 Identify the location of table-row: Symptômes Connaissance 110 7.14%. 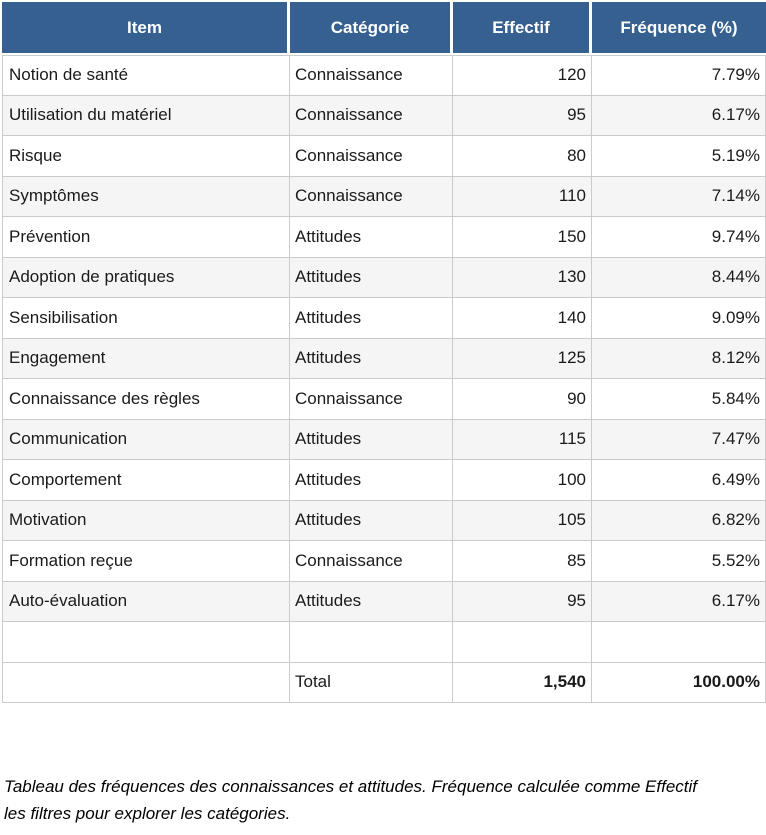
(384, 196).